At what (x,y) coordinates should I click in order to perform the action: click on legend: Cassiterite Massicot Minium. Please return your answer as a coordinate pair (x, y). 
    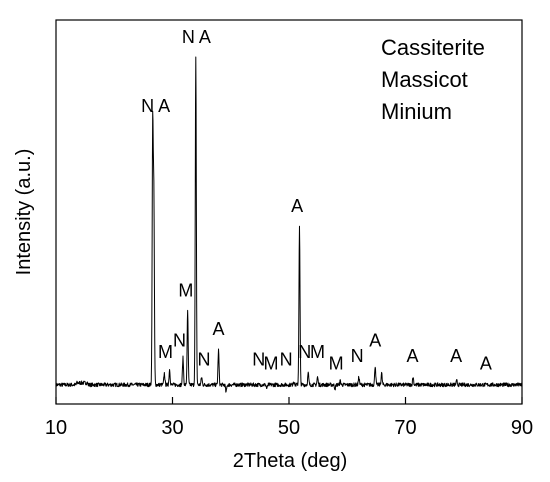
    Looking at the image, I should click on (433, 79).